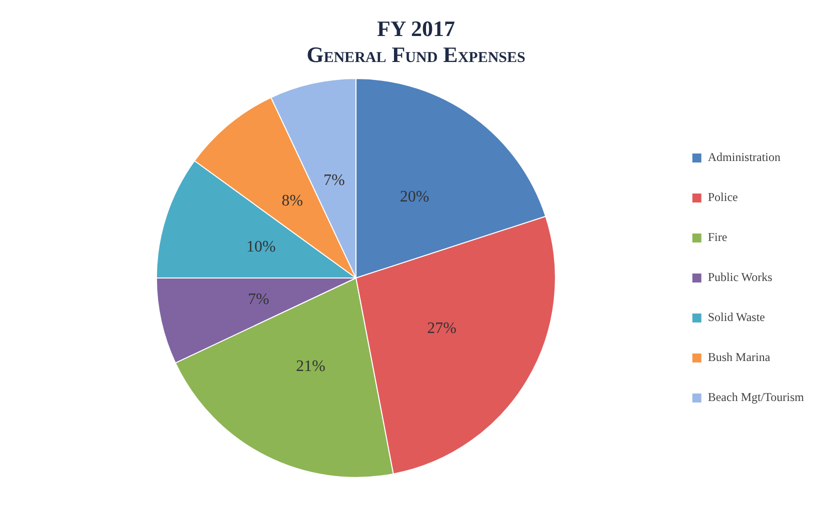 Image resolution: width=832 pixels, height=522 pixels. I want to click on chart-title: FY 2017, so click(416, 29).